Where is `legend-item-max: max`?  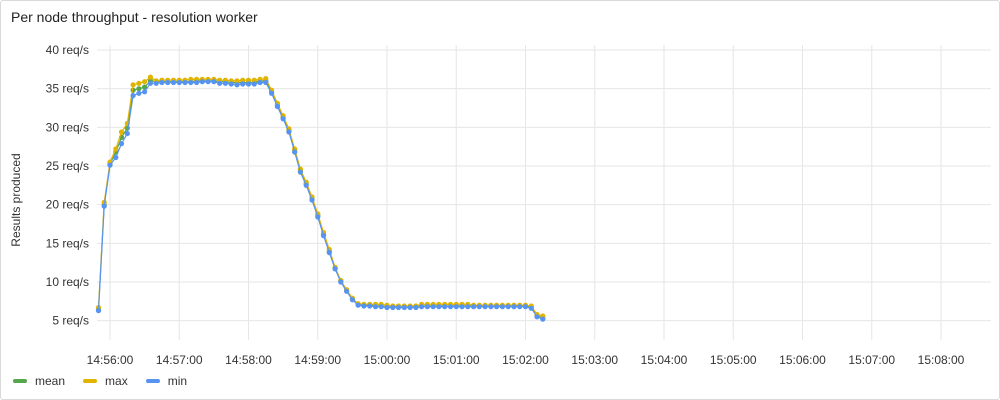 legend-item-max: max is located at coordinates (105, 381).